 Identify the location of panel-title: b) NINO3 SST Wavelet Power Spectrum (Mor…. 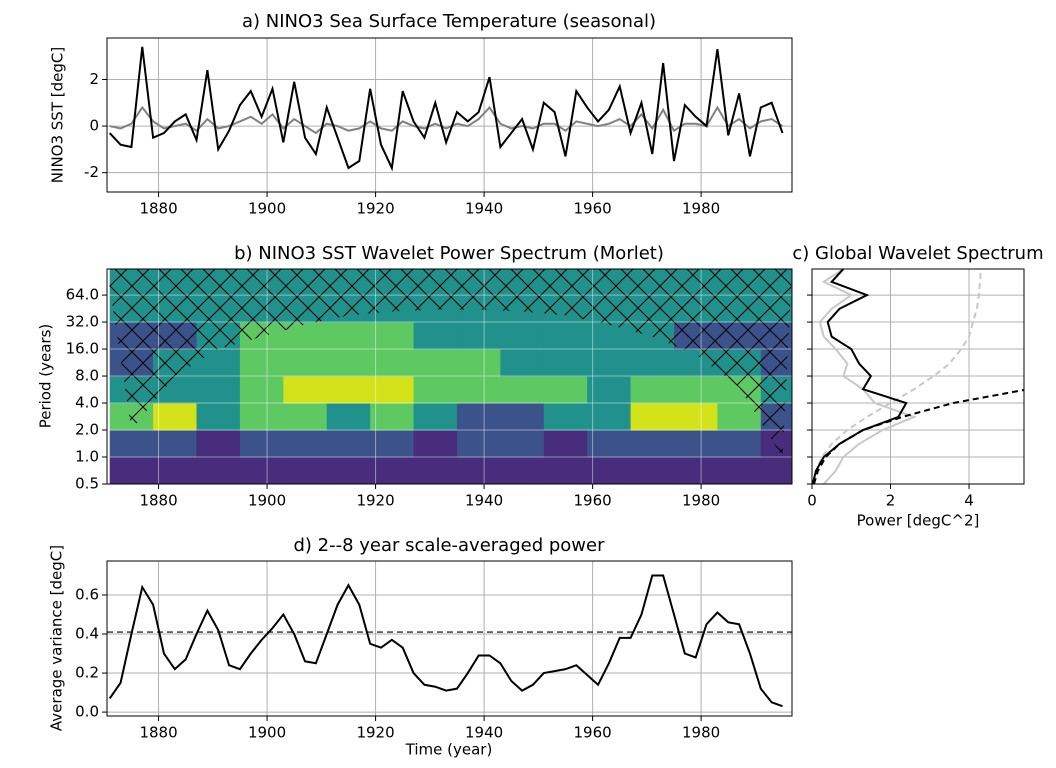
(449, 253).